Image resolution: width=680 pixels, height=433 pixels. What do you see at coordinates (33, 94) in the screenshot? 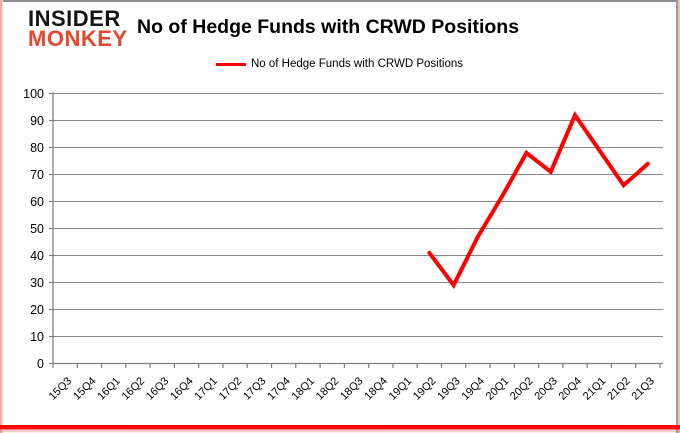
I see `y-tick-label: 100` at bounding box center [33, 94].